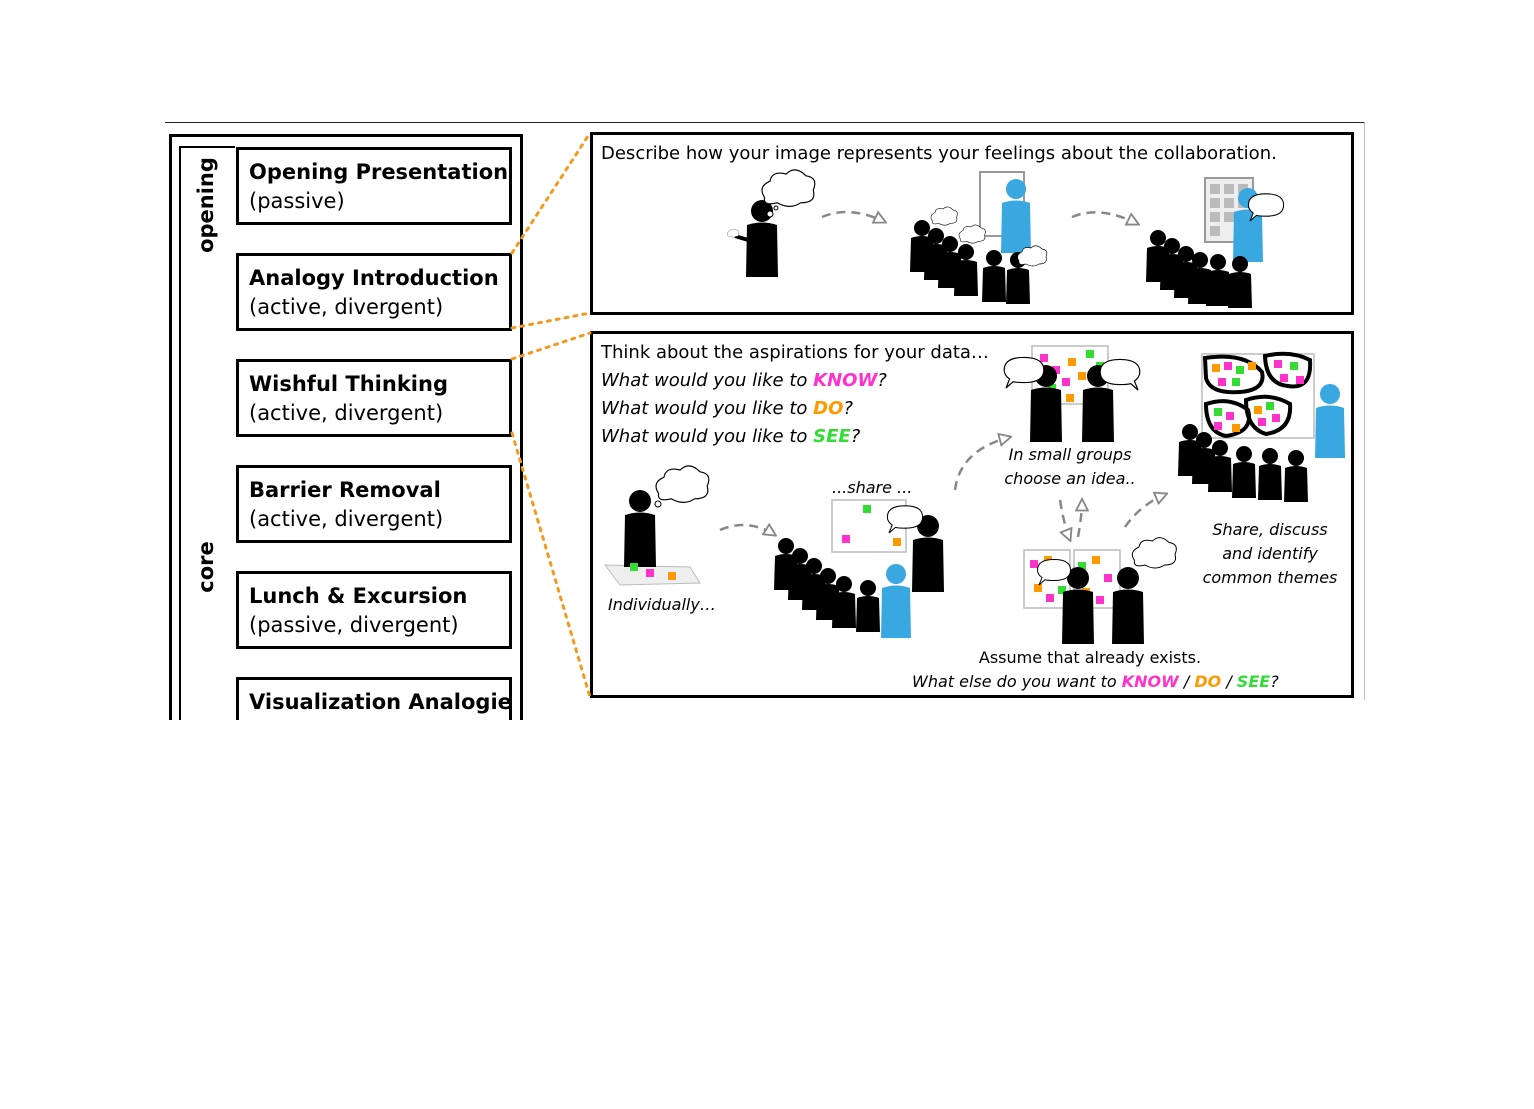 This screenshot has height=1109, width=1534. I want to click on step-title: Analogy Introduction, so click(374, 278).